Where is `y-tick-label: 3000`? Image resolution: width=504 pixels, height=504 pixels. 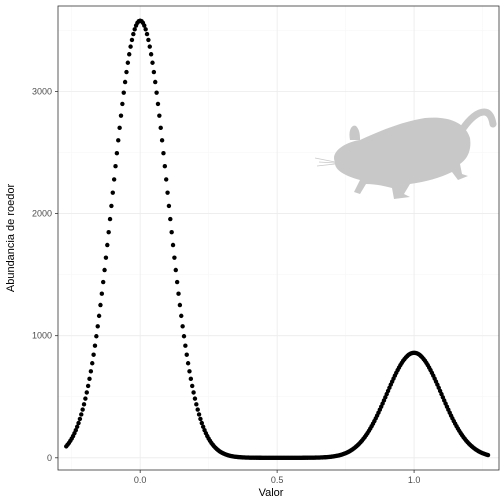 y-tick-label: 3000 is located at coordinates (42, 91).